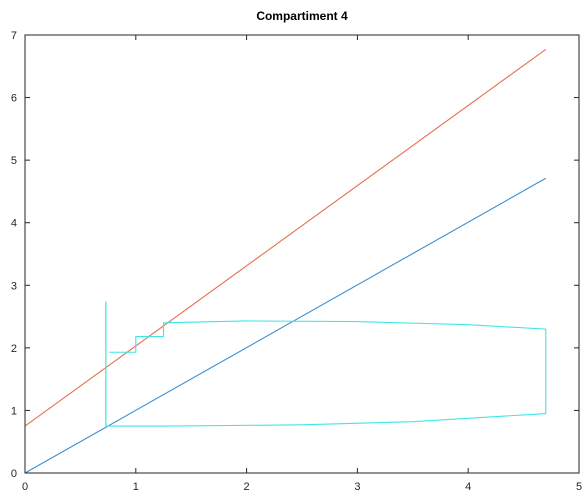  What do you see at coordinates (14, 349) in the screenshot?
I see `y-tick-label-2: 2` at bounding box center [14, 349].